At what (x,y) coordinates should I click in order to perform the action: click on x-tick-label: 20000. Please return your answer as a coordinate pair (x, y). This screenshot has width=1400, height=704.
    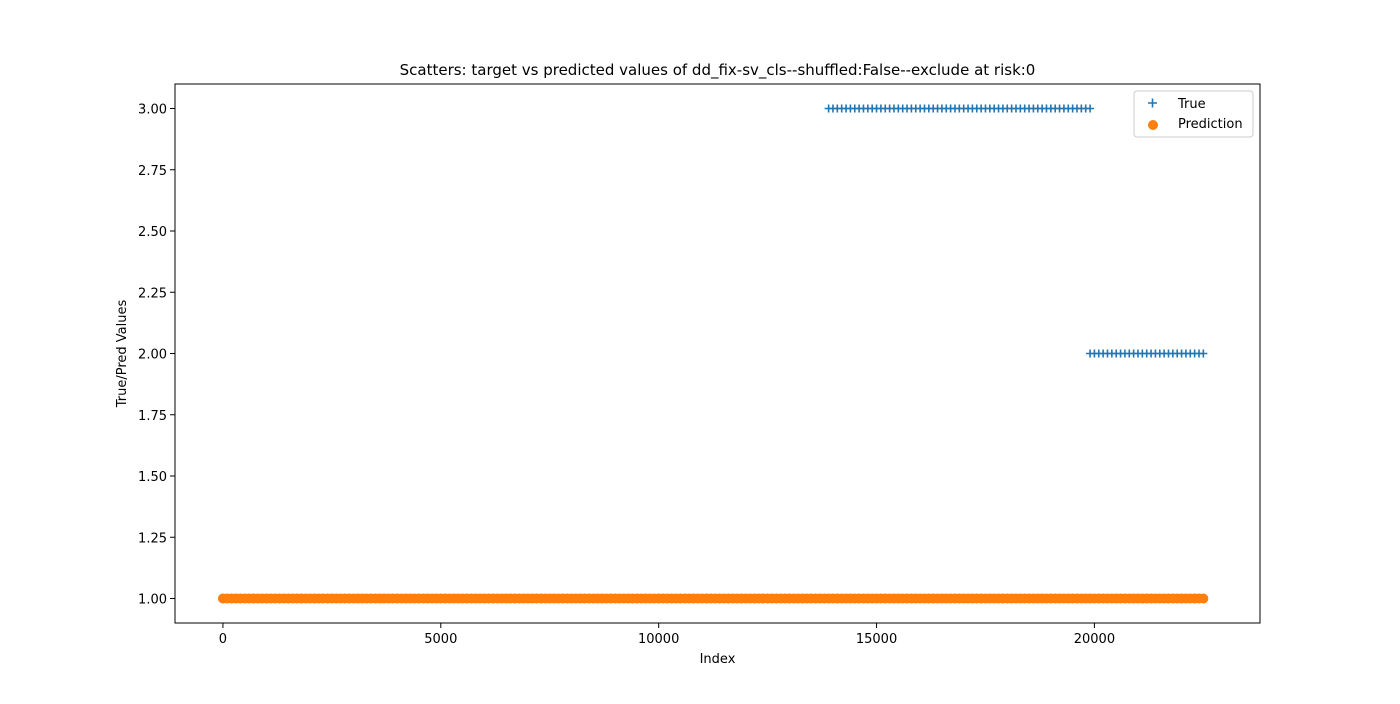
    Looking at the image, I should click on (1094, 639).